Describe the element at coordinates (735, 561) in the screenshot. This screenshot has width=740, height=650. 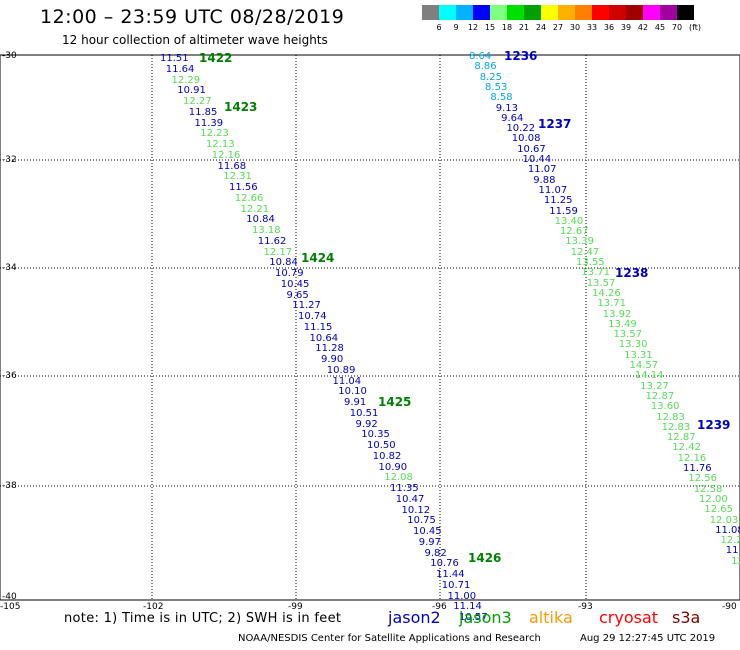
I see `wave-height-value: 12` at that location.